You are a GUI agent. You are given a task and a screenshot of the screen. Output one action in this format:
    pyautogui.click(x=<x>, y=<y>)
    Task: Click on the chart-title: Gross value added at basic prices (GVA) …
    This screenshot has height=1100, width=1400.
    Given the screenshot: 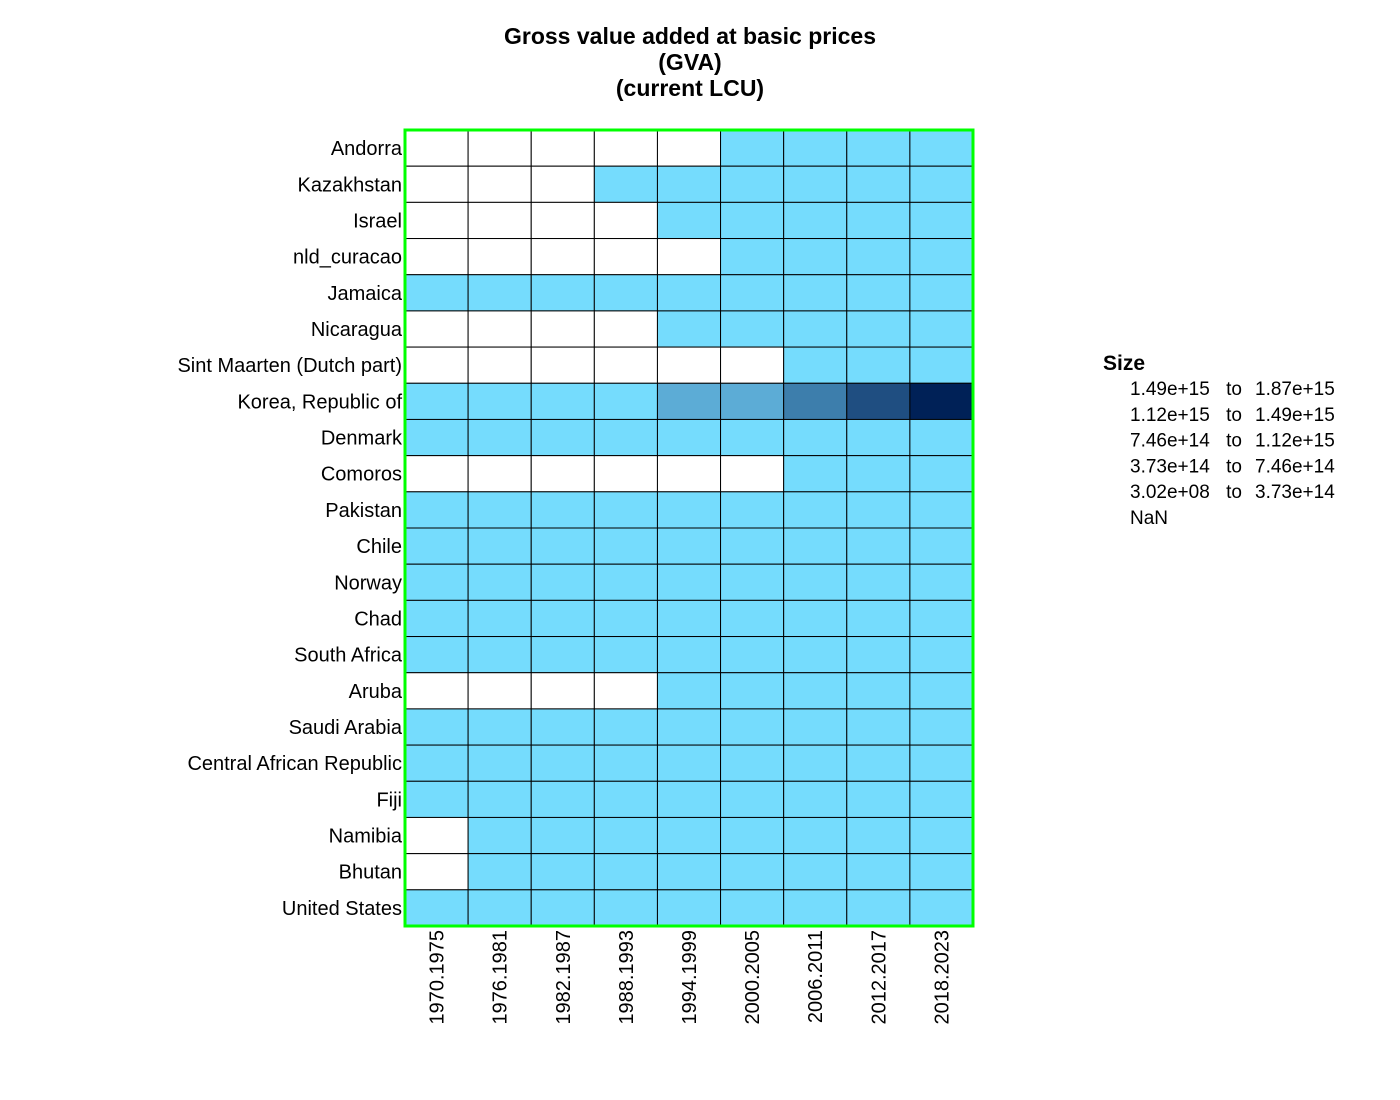 What is the action you would take?
    pyautogui.click(x=690, y=62)
    